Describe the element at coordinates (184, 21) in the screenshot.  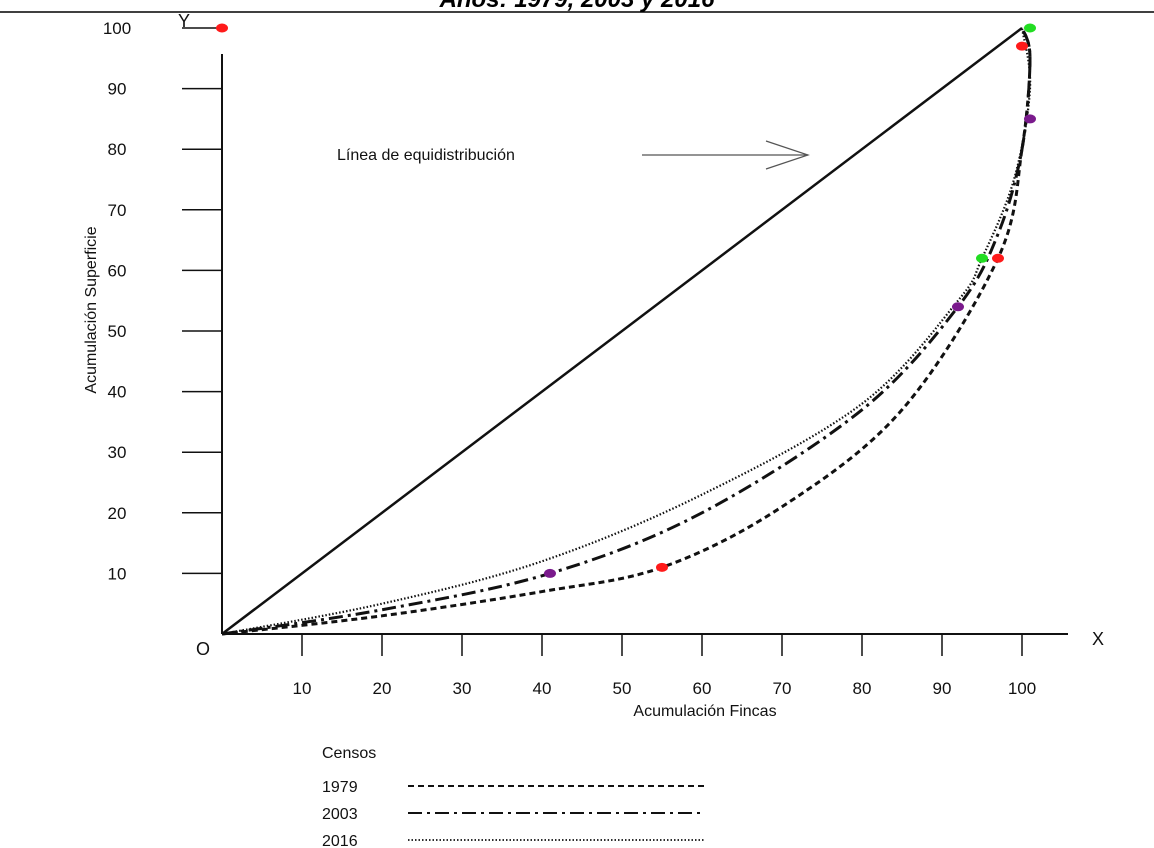
I see `y-axis-letter: Y` at that location.